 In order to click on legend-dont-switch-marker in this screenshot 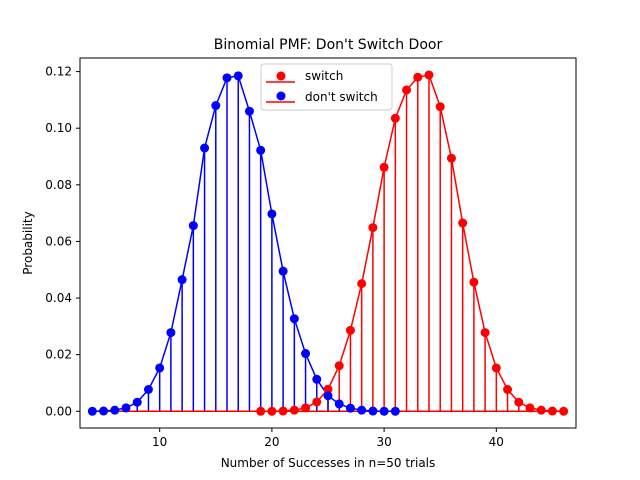, I will do `click(281, 96)`.